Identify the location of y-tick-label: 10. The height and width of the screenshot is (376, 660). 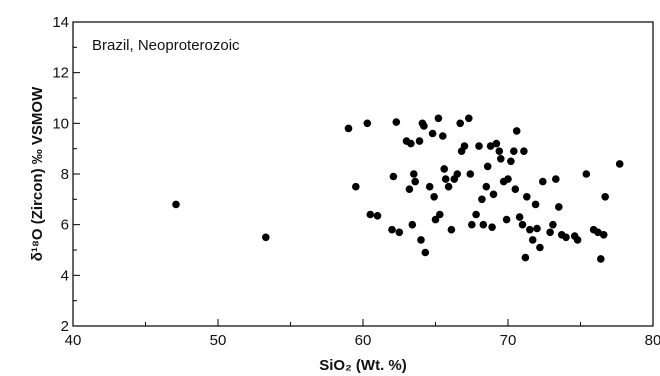
(60, 123).